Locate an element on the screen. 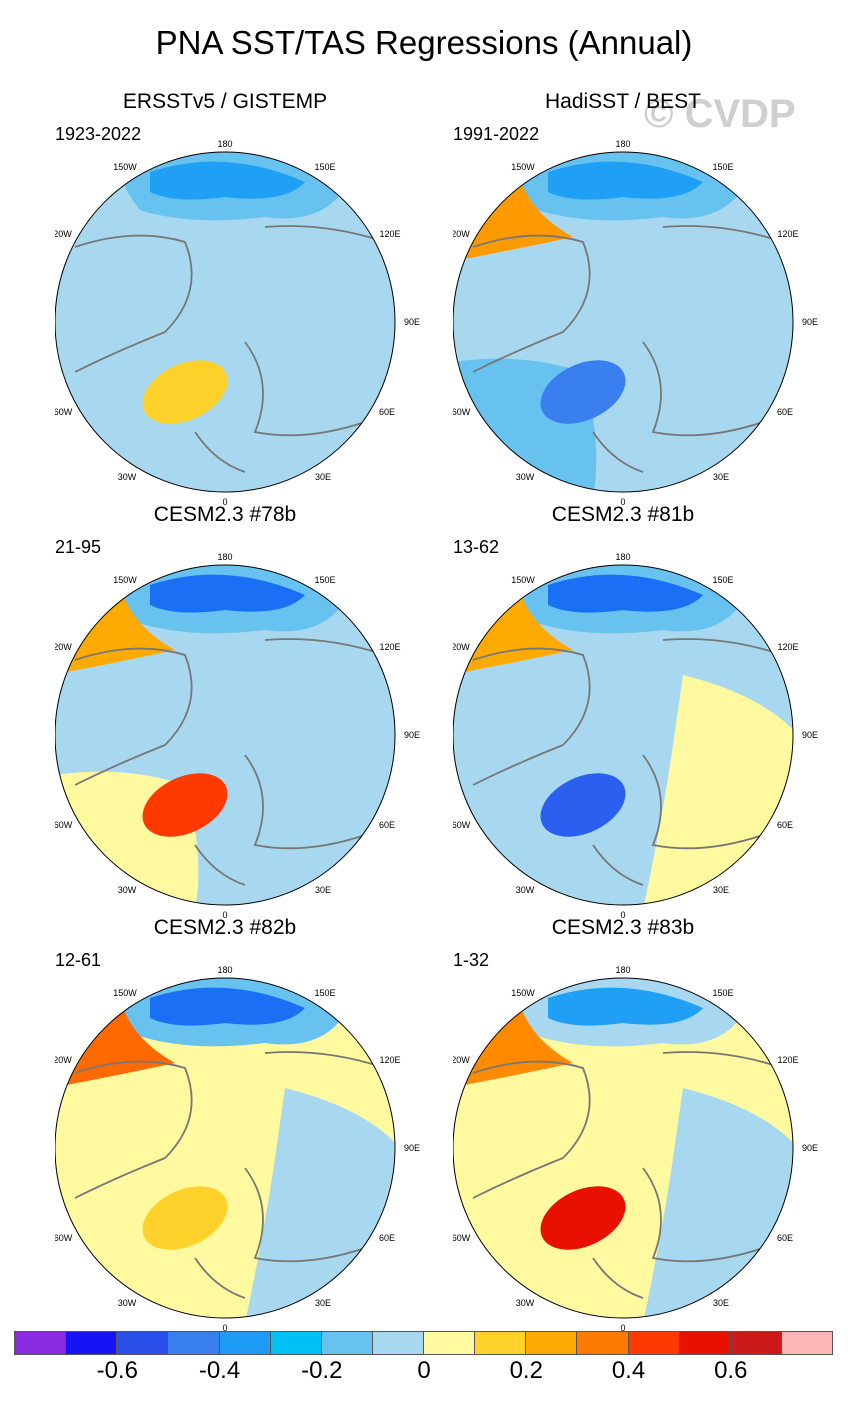 The width and height of the screenshot is (848, 1411). cvdp-watermark: © CVDP is located at coordinates (720, 114).